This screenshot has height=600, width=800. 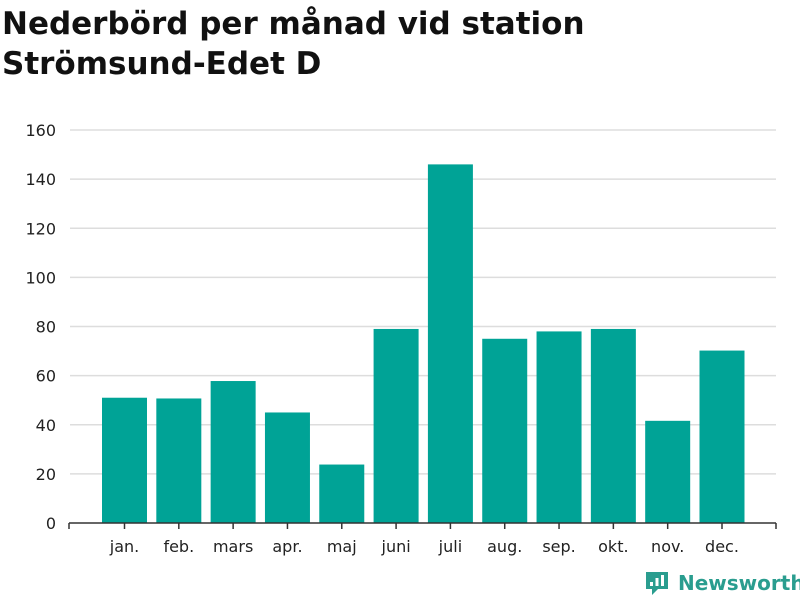 I want to click on y-tick-label: 0, so click(x=51, y=523).